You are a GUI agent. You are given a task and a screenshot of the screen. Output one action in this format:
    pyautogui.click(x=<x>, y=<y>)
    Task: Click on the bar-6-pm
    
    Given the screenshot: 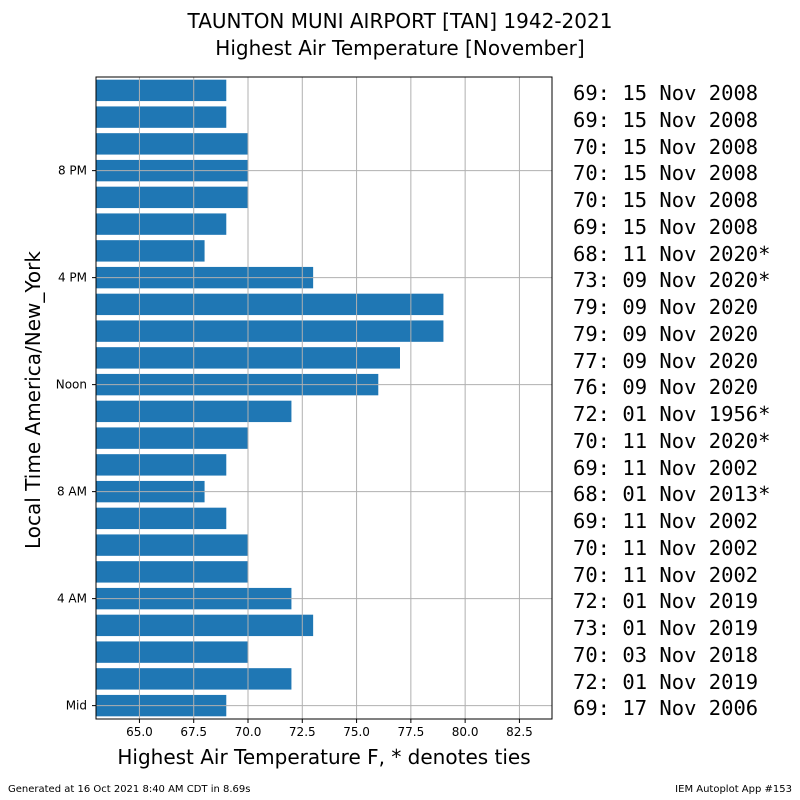 What is the action you would take?
    pyautogui.click(x=161, y=224)
    